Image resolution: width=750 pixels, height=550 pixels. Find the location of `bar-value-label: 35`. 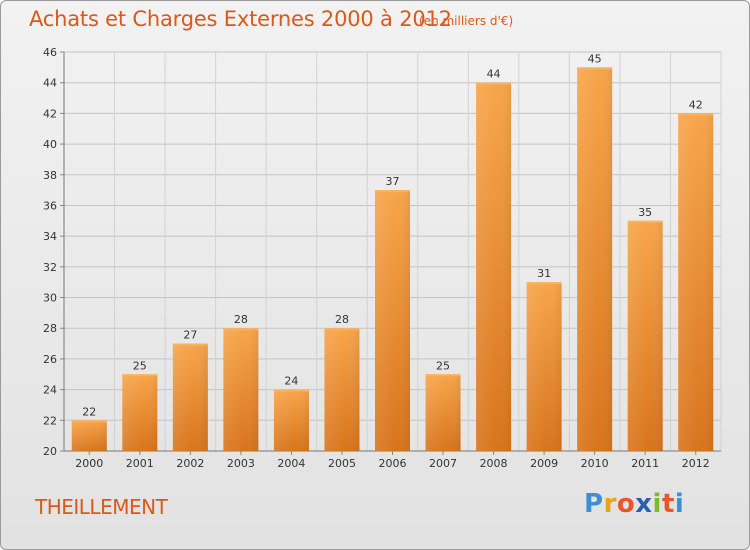

bar-value-label: 35 is located at coordinates (645, 212).